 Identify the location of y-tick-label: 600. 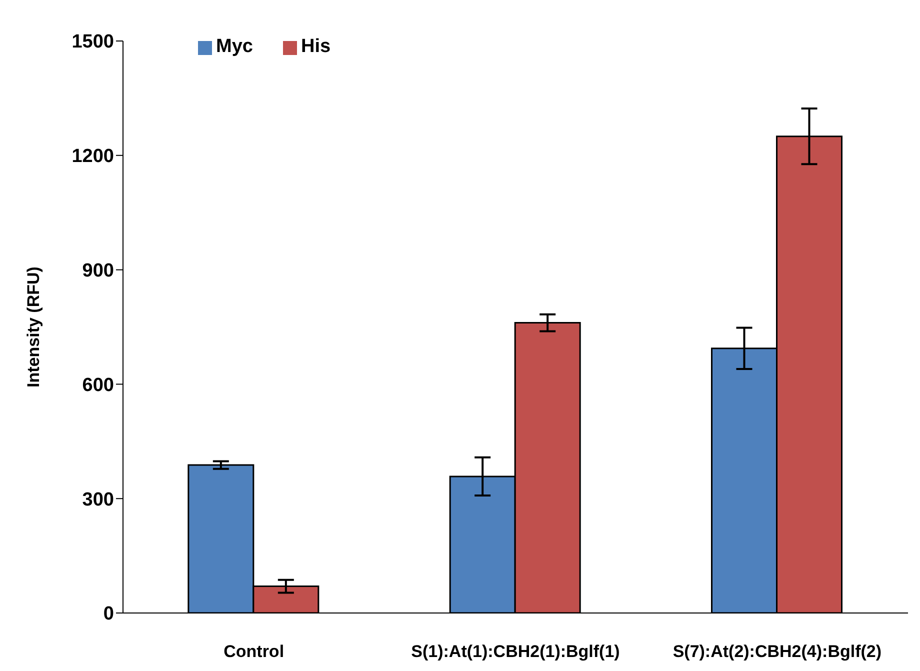
(98, 385).